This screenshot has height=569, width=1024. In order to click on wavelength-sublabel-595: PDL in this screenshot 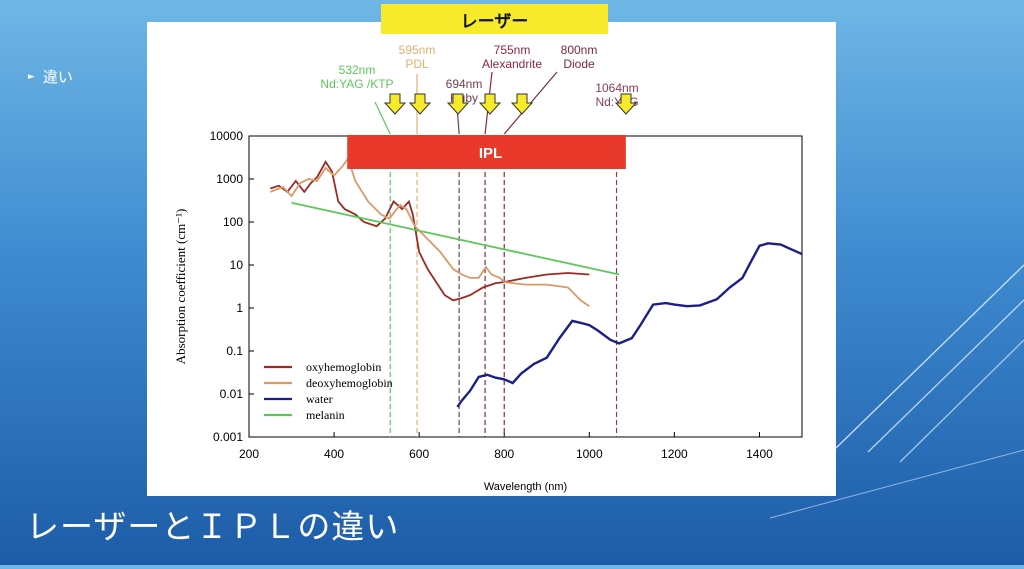, I will do `click(417, 64)`.